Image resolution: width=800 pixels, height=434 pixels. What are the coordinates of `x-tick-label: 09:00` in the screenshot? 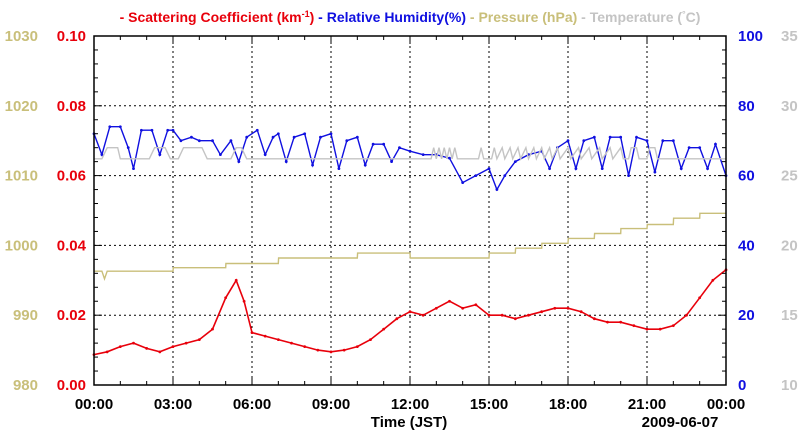 It's located at (331, 404).